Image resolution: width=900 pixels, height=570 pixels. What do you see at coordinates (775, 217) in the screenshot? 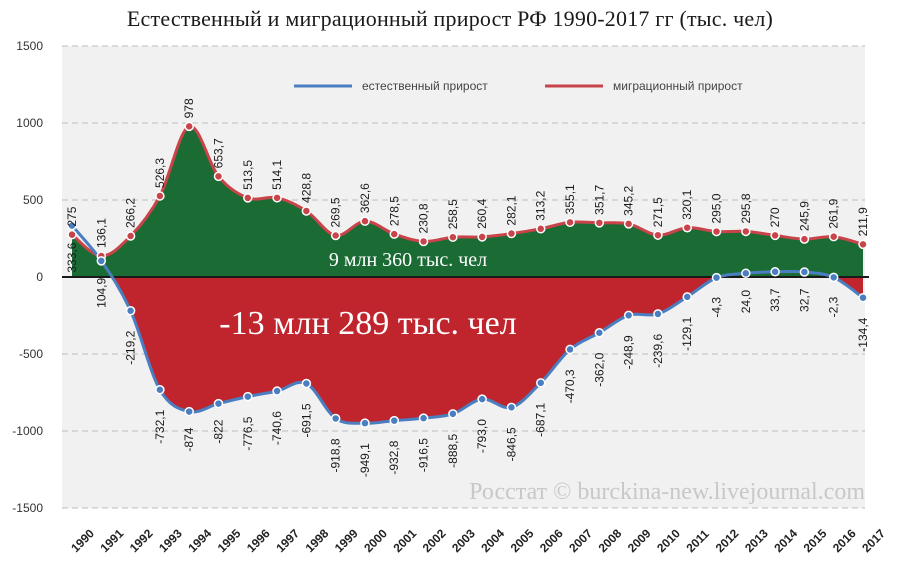
I see `migration-data-label: 270` at bounding box center [775, 217].